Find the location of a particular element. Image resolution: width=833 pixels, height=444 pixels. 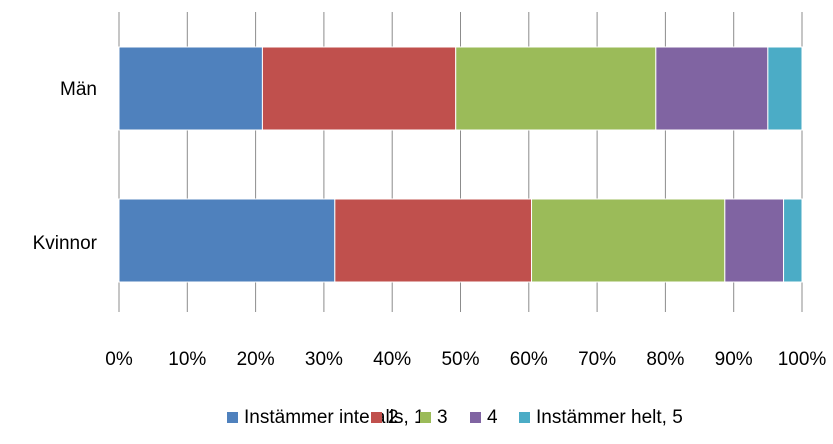

x-tick-label: 50% is located at coordinates (460, 359).